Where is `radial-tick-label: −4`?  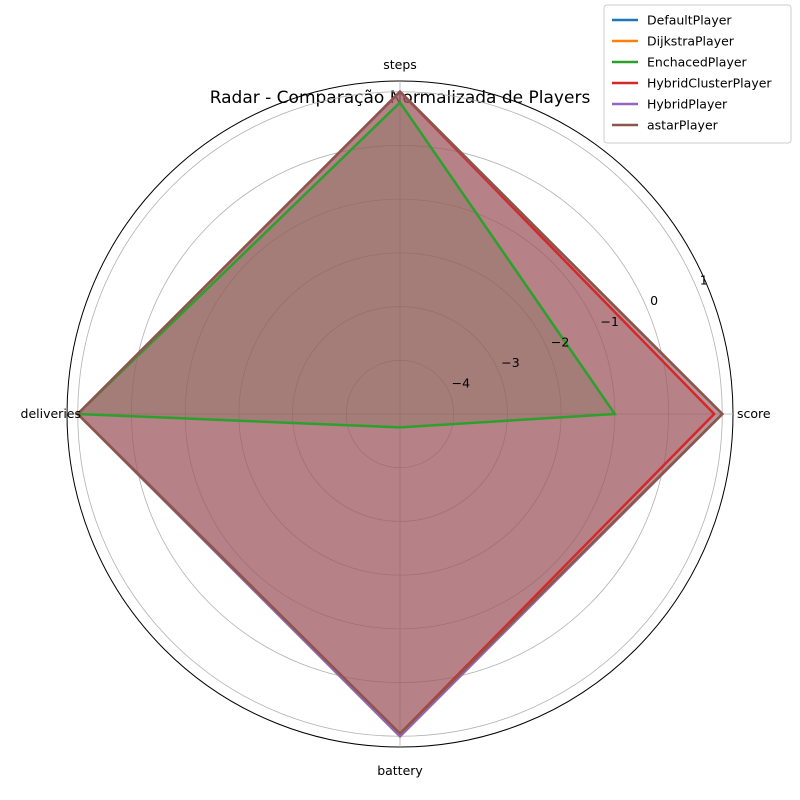 radial-tick-label: −4 is located at coordinates (461, 382).